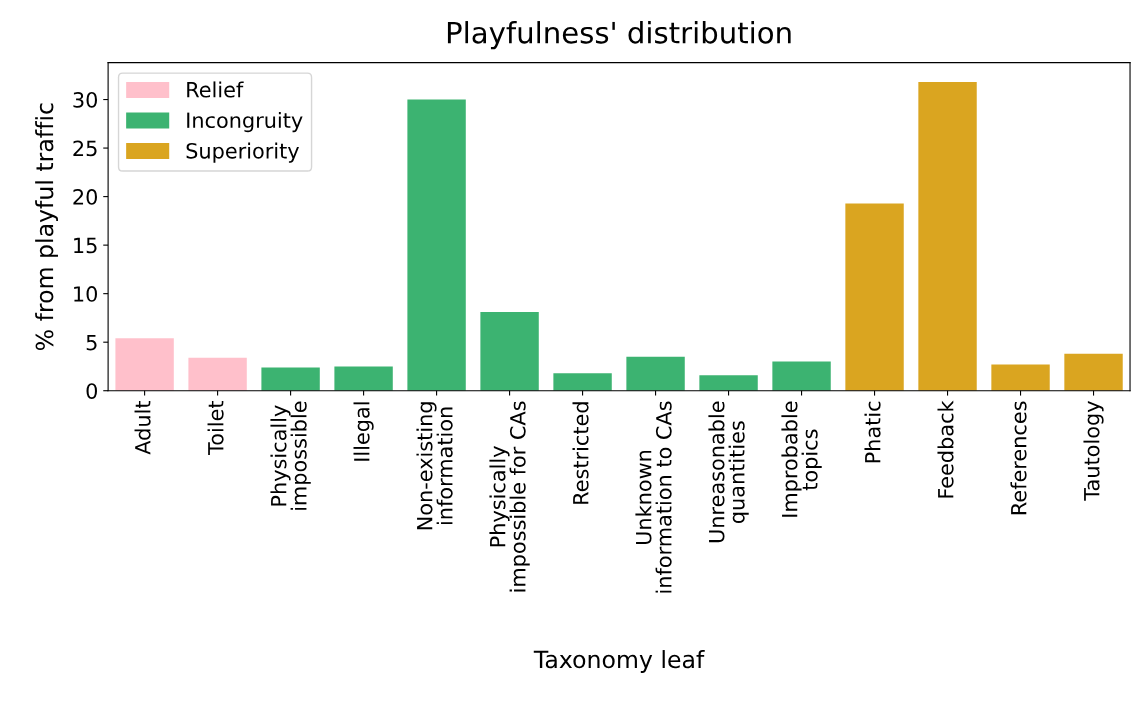  I want to click on y-tick-label: 5, so click(91, 342).